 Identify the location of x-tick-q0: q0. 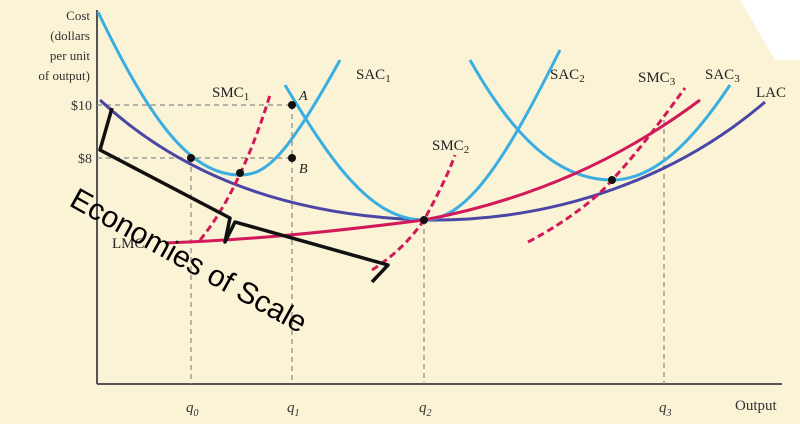
(192, 409).